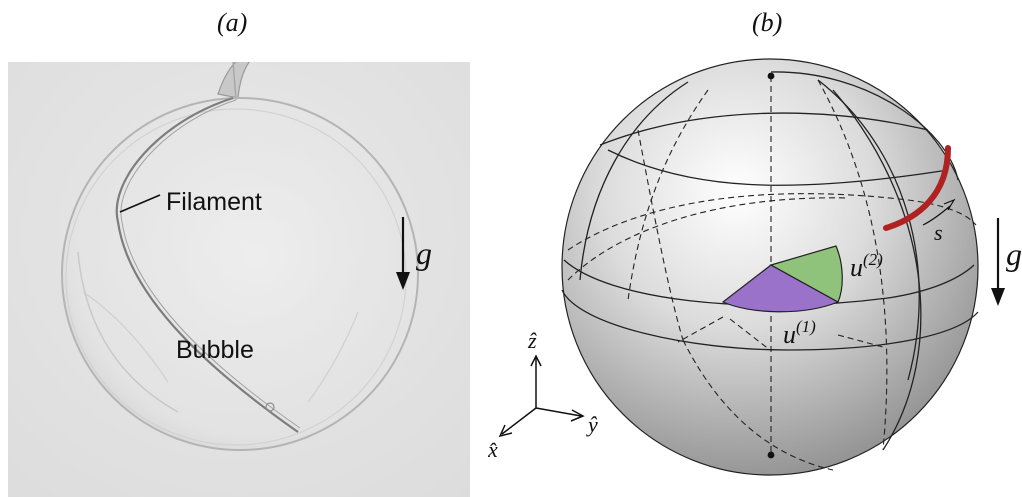 The image size is (1022, 497). What do you see at coordinates (917, 188) in the screenshot?
I see `filament-arc` at bounding box center [917, 188].